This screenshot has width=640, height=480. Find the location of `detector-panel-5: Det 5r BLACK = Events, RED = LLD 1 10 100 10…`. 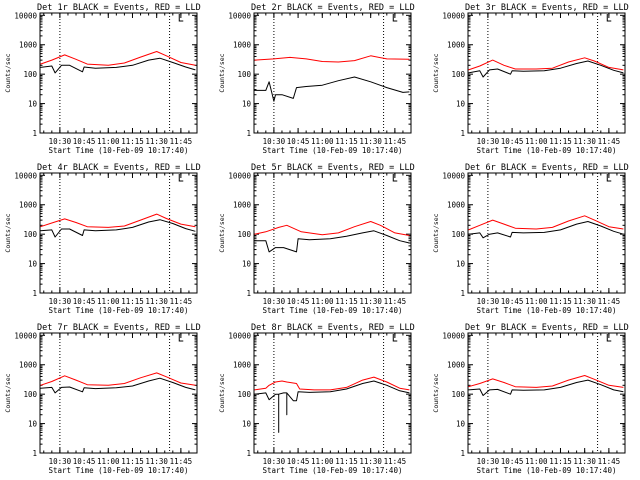

detector-panel-5: Det 5r BLACK = Events, RED = LLD 1 10 100 10… is located at coordinates (316, 239).